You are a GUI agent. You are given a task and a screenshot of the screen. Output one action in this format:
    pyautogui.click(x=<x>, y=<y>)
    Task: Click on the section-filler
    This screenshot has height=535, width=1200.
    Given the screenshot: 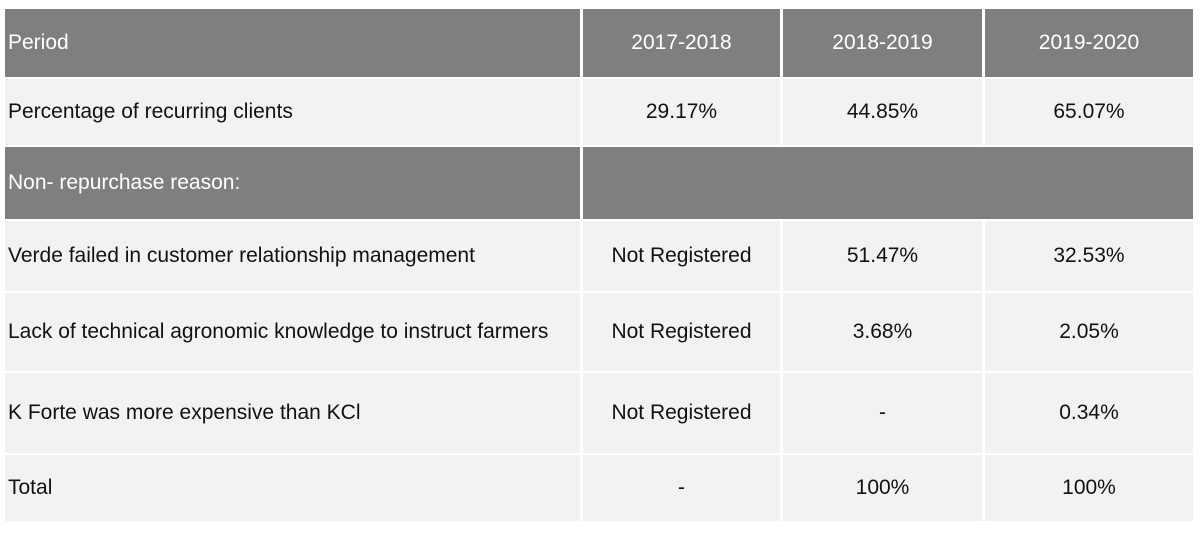 What is the action you would take?
    pyautogui.click(x=888, y=183)
    